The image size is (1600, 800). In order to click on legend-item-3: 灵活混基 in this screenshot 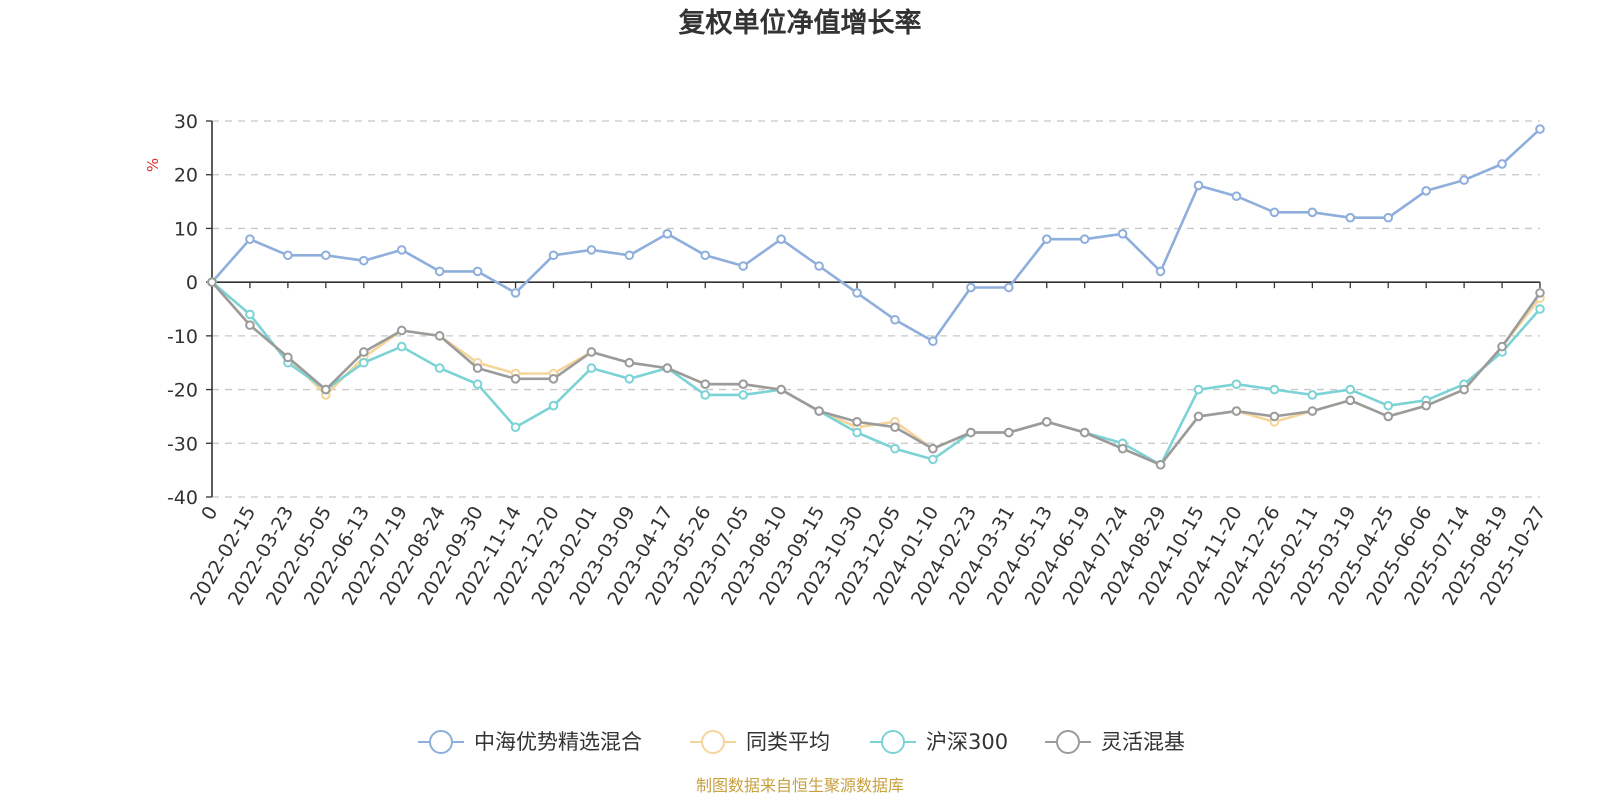, I will do `click(1115, 742)`.